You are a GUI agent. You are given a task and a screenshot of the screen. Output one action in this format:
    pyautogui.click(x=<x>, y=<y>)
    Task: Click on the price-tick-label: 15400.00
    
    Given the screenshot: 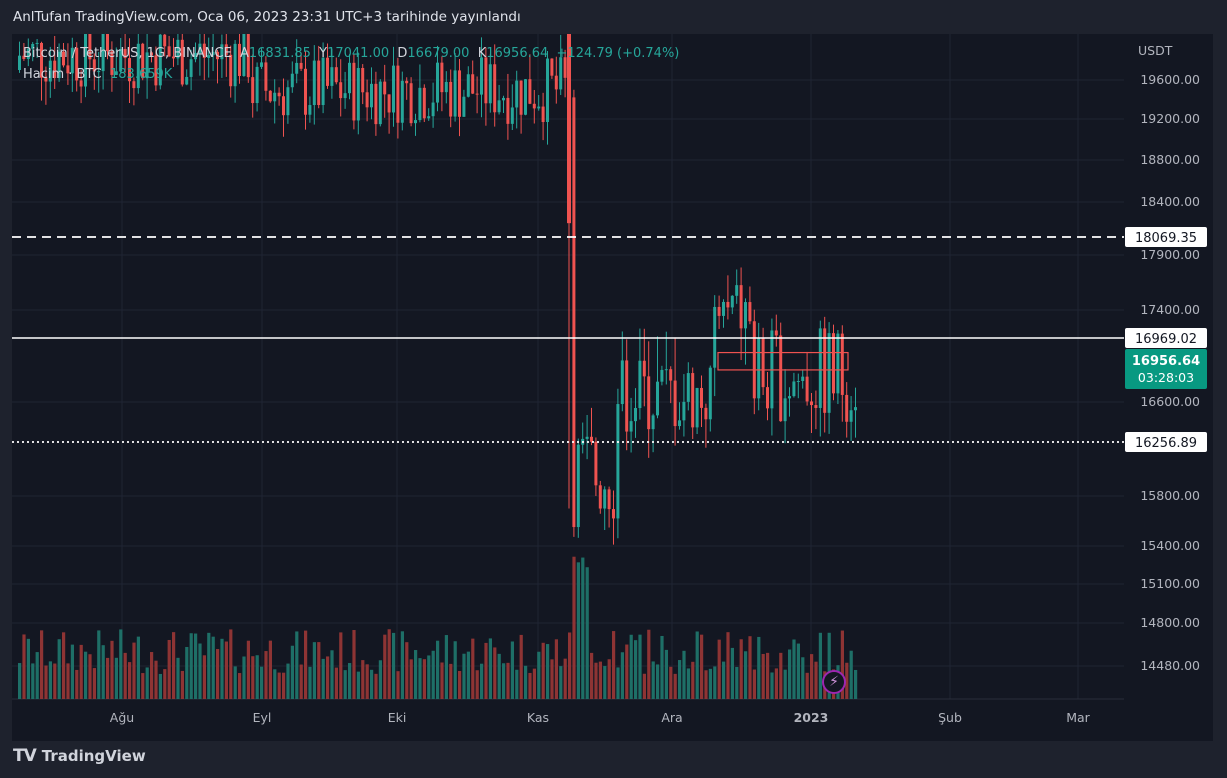 What is the action you would take?
    pyautogui.click(x=1170, y=545)
    